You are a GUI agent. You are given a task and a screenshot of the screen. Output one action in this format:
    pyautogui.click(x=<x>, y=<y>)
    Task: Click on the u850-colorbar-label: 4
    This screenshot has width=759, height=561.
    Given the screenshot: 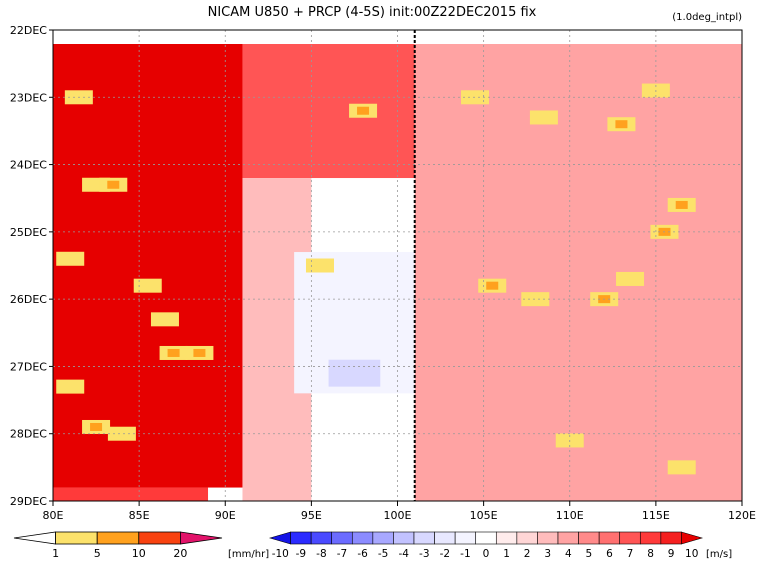 What is the action you would take?
    pyautogui.click(x=568, y=554)
    